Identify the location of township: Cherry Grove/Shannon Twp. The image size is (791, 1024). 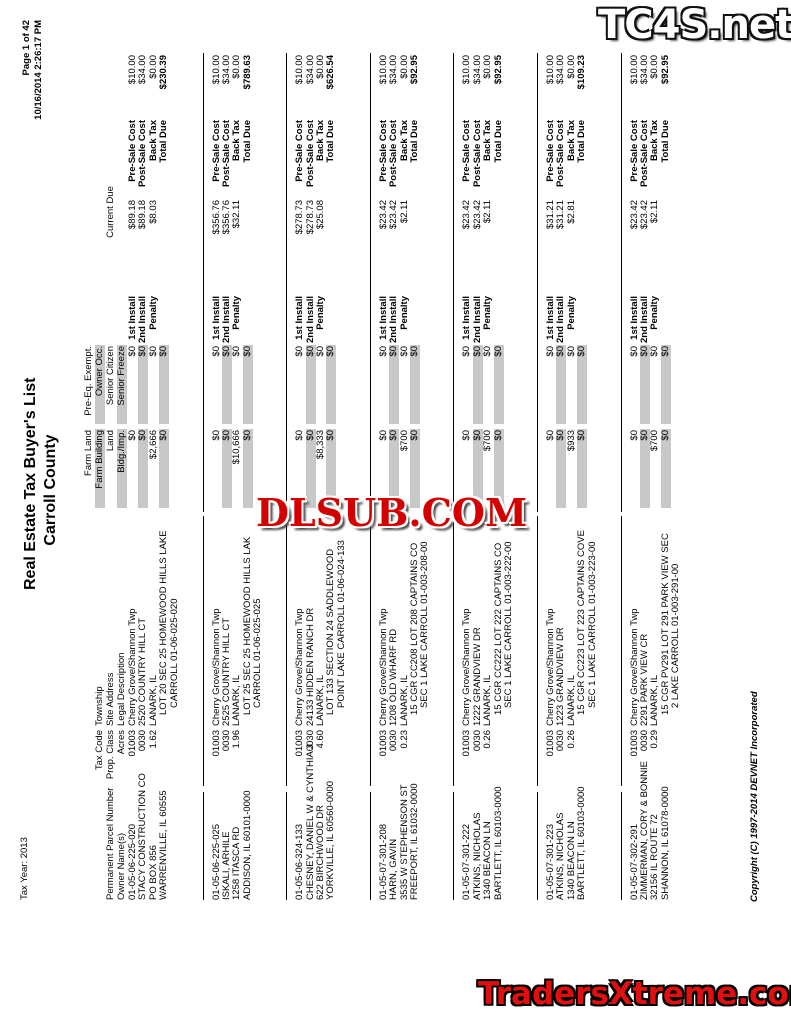
(467, 667).